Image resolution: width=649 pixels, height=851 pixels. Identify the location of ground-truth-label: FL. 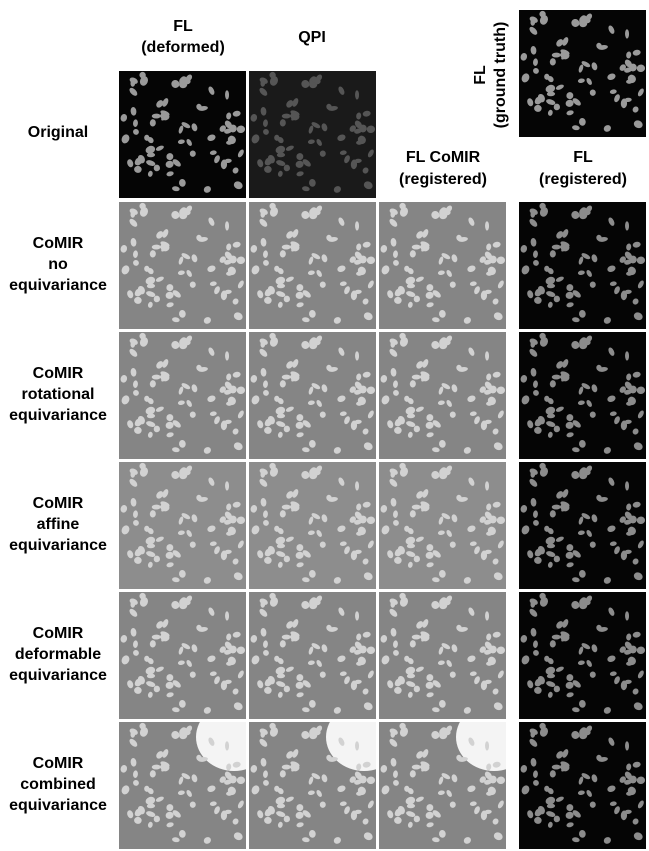
(480, 75).